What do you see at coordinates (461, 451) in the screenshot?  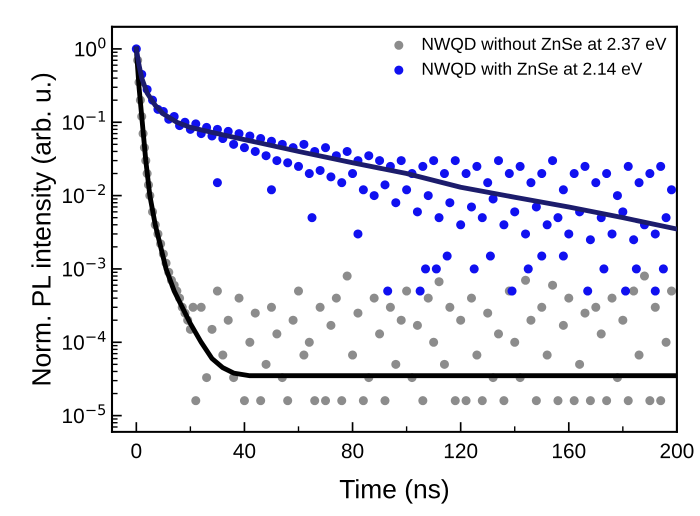 I see `x-tick-label: 120` at bounding box center [461, 451].